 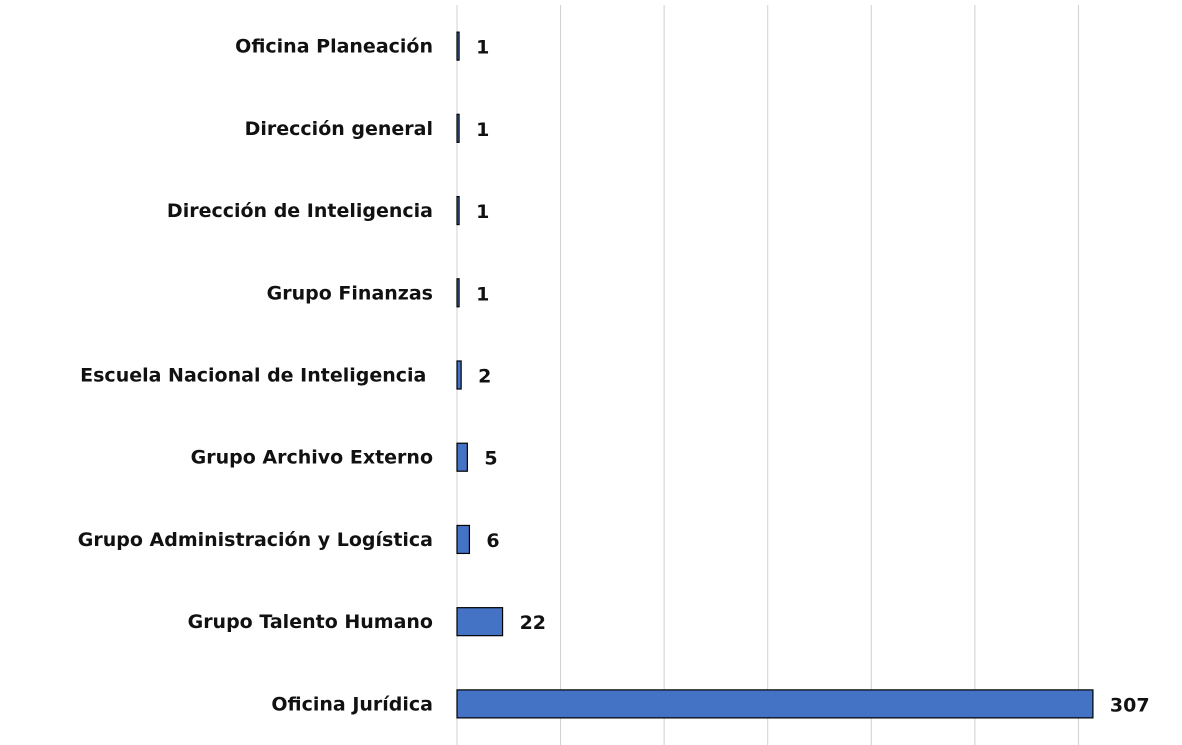 What do you see at coordinates (492, 541) in the screenshot?
I see `value-label: 6` at bounding box center [492, 541].